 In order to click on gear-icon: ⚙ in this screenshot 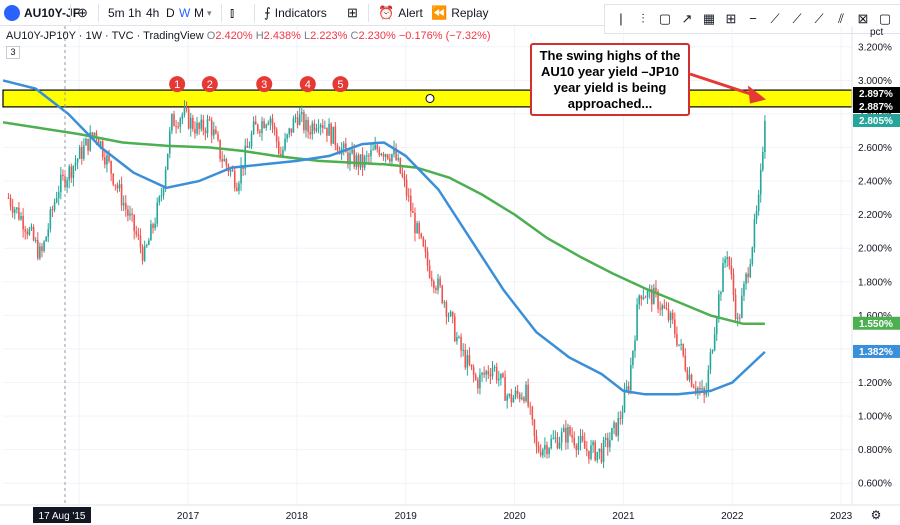, I will do `click(876, 515)`.